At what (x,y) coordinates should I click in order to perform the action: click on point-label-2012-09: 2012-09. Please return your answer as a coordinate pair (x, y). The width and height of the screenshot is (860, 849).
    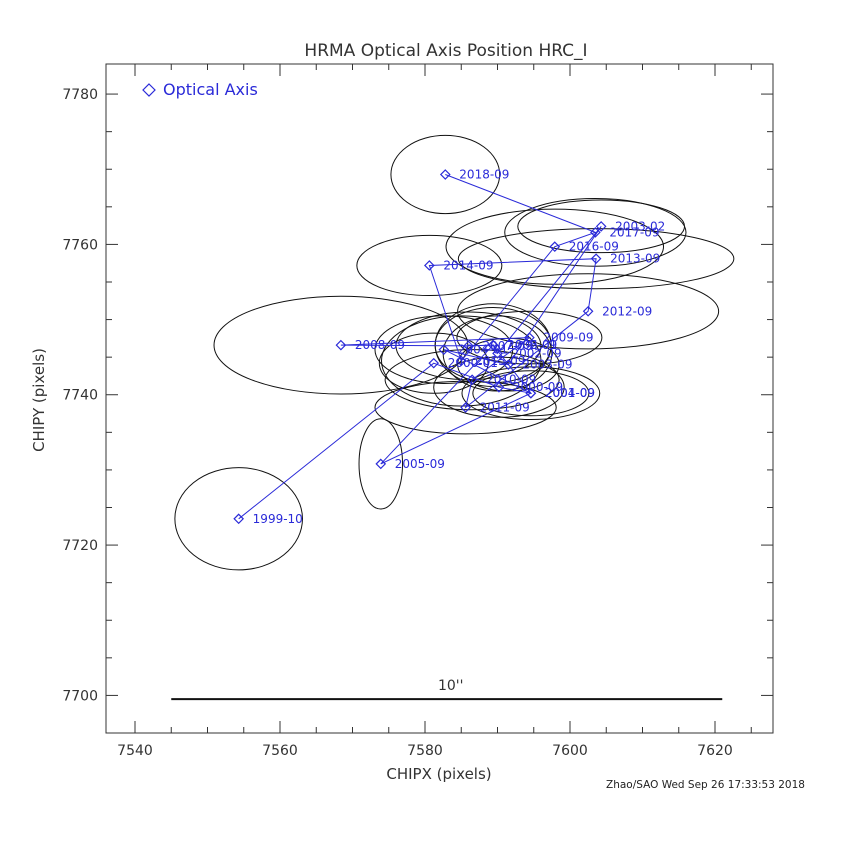
    Looking at the image, I should click on (627, 311).